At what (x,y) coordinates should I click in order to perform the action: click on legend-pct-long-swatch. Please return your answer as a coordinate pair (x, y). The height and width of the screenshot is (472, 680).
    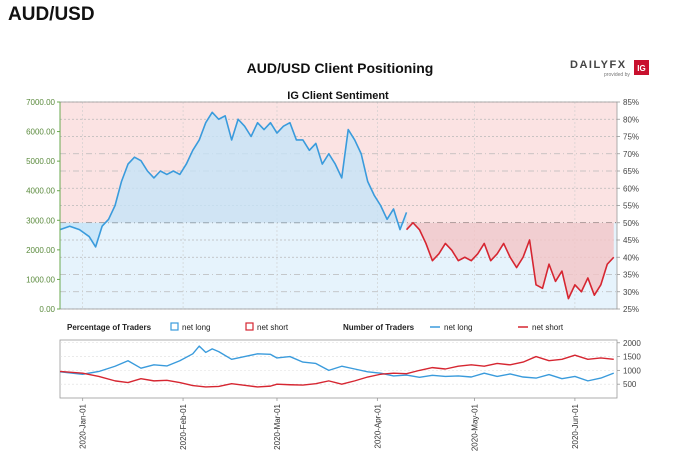
    Looking at the image, I should click on (174, 326).